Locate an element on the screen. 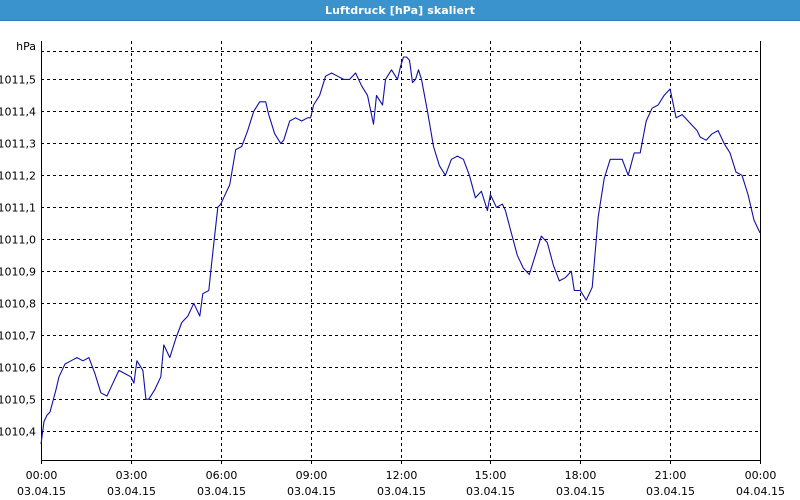 The height and width of the screenshot is (500, 800). x-tick-date-label: 04.04.15 is located at coordinates (760, 491).